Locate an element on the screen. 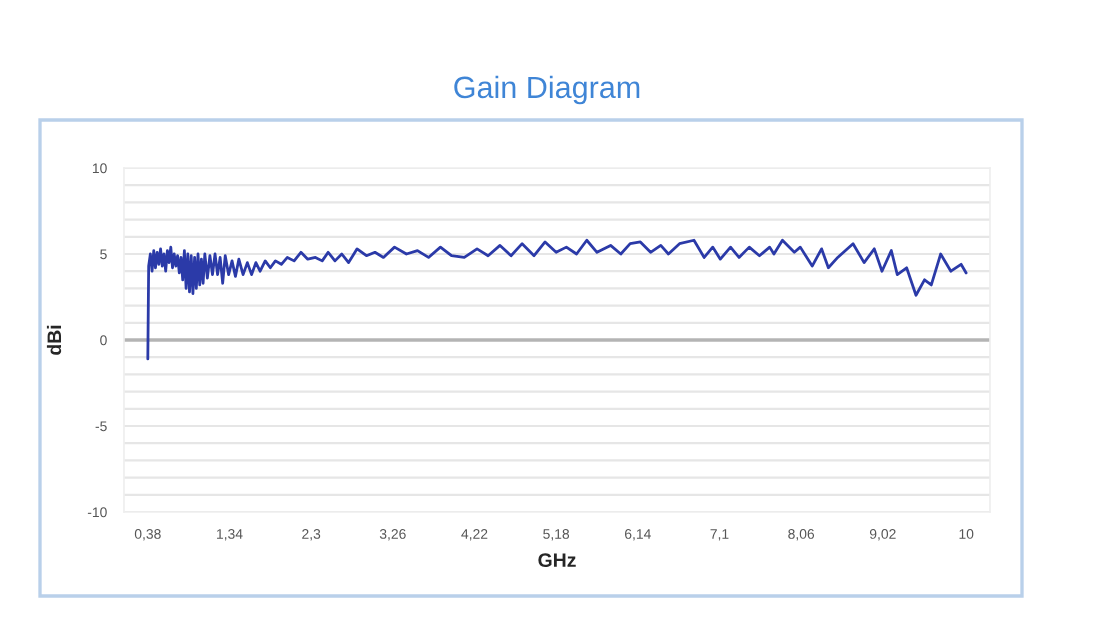 This screenshot has height=642, width=1094. x-axis-title: GHz is located at coordinates (557, 560).